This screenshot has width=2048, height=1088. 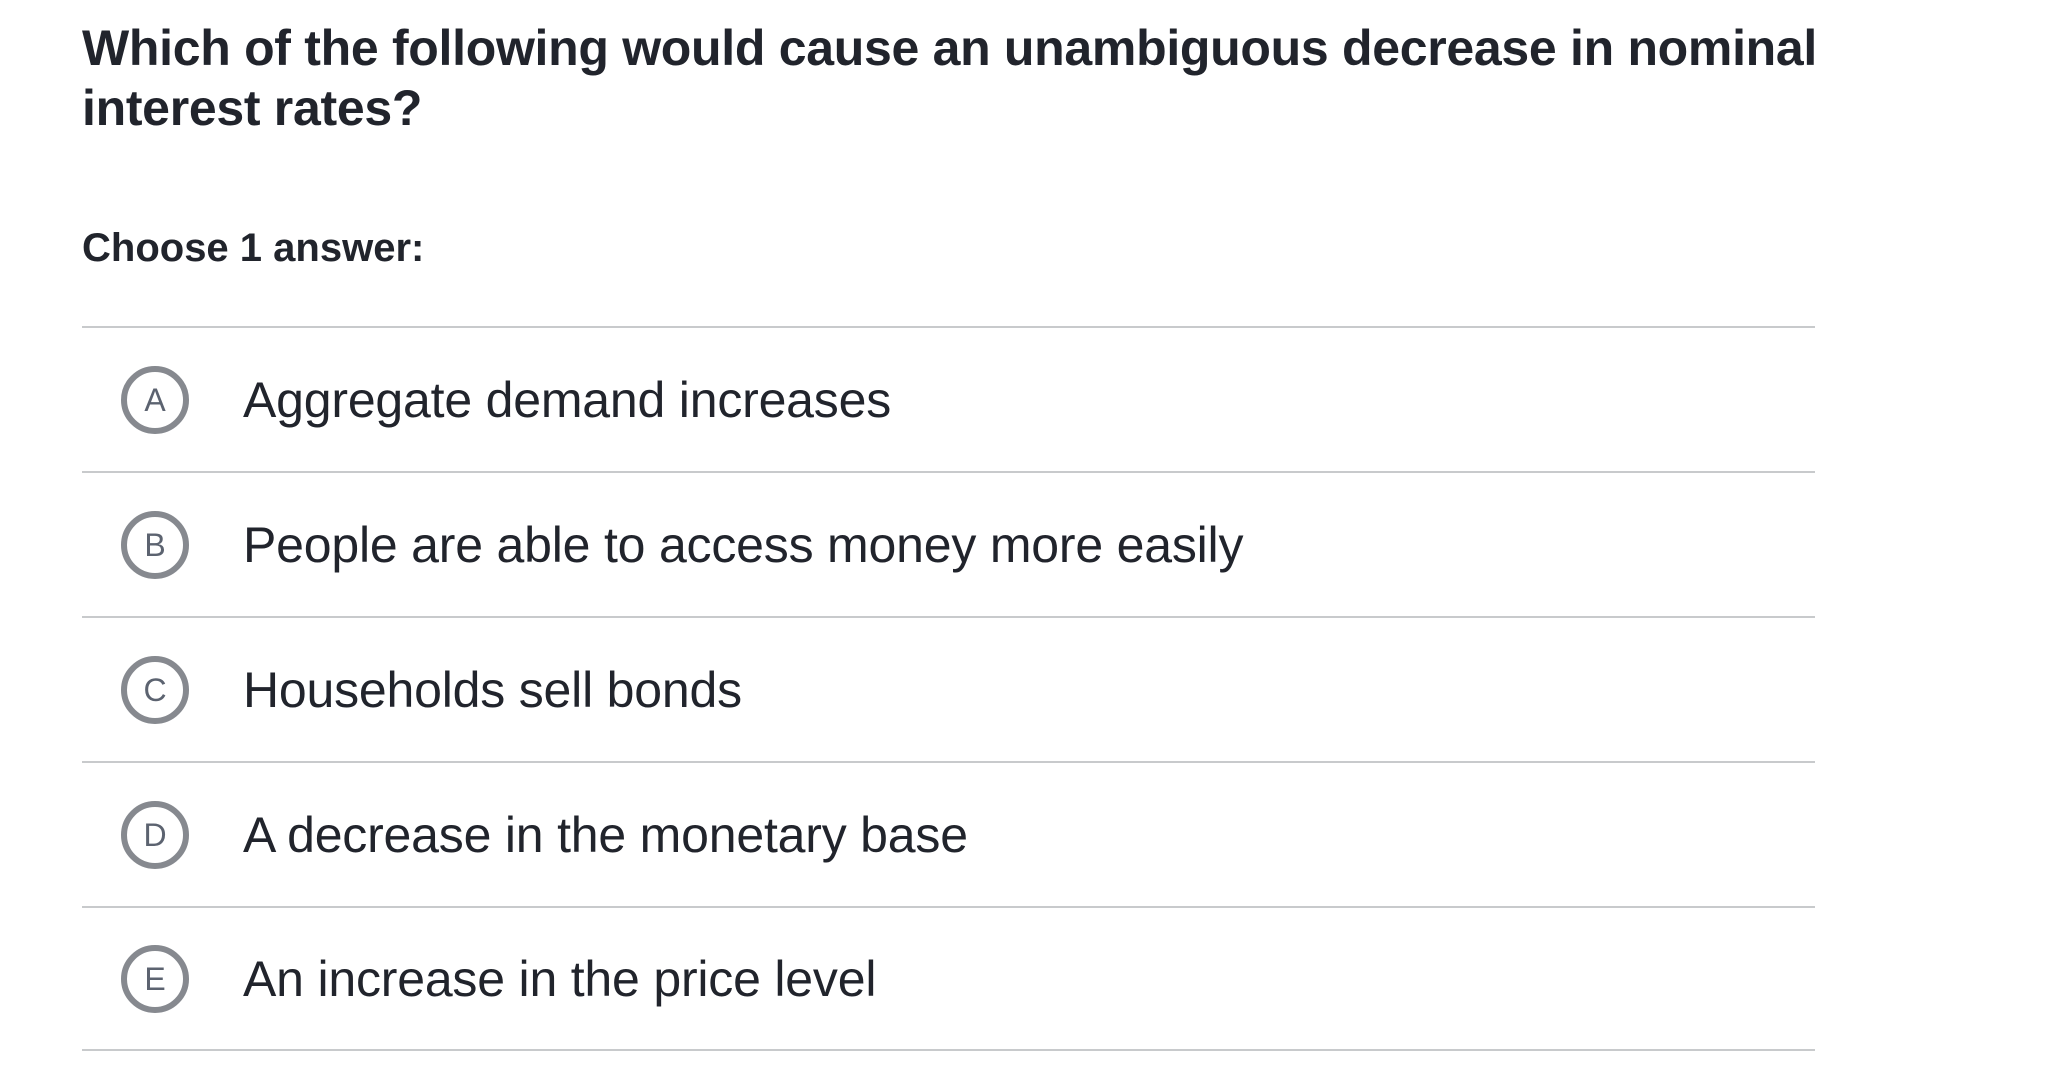 What do you see at coordinates (948, 398) in the screenshot?
I see `answer-option-a: A Aggregate demand increases` at bounding box center [948, 398].